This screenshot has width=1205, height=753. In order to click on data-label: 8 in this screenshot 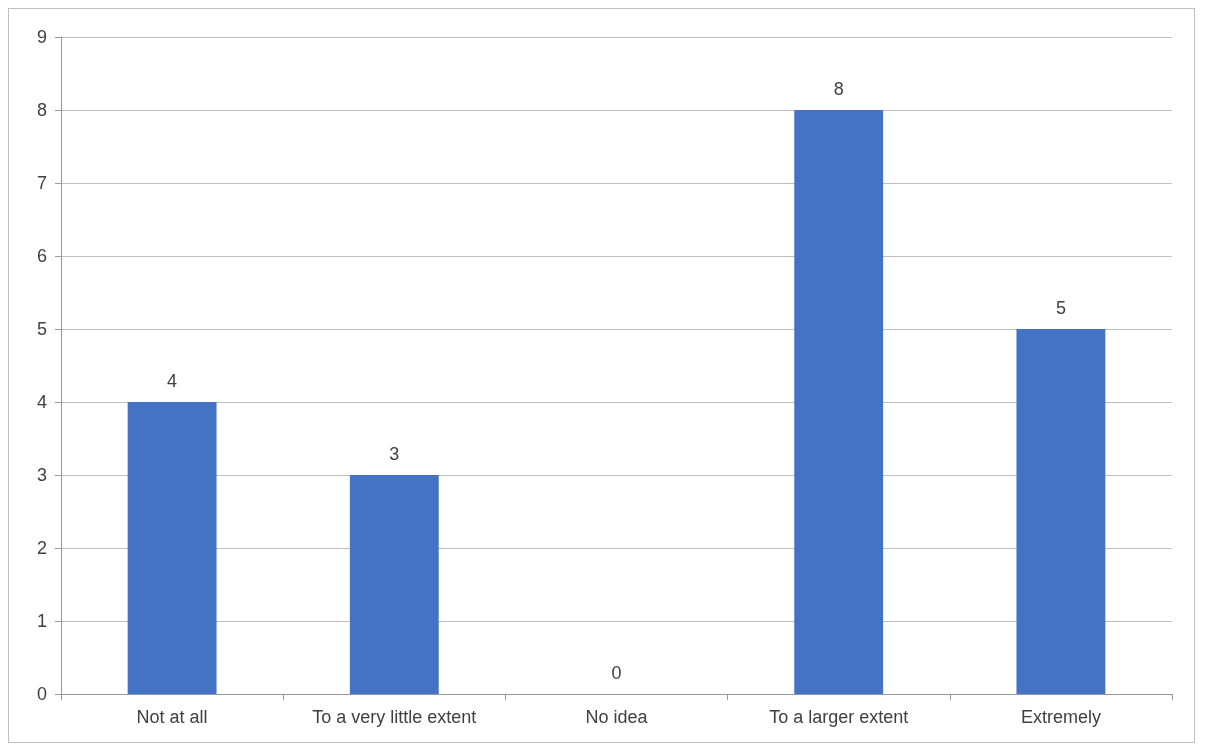, I will do `click(838, 89)`.